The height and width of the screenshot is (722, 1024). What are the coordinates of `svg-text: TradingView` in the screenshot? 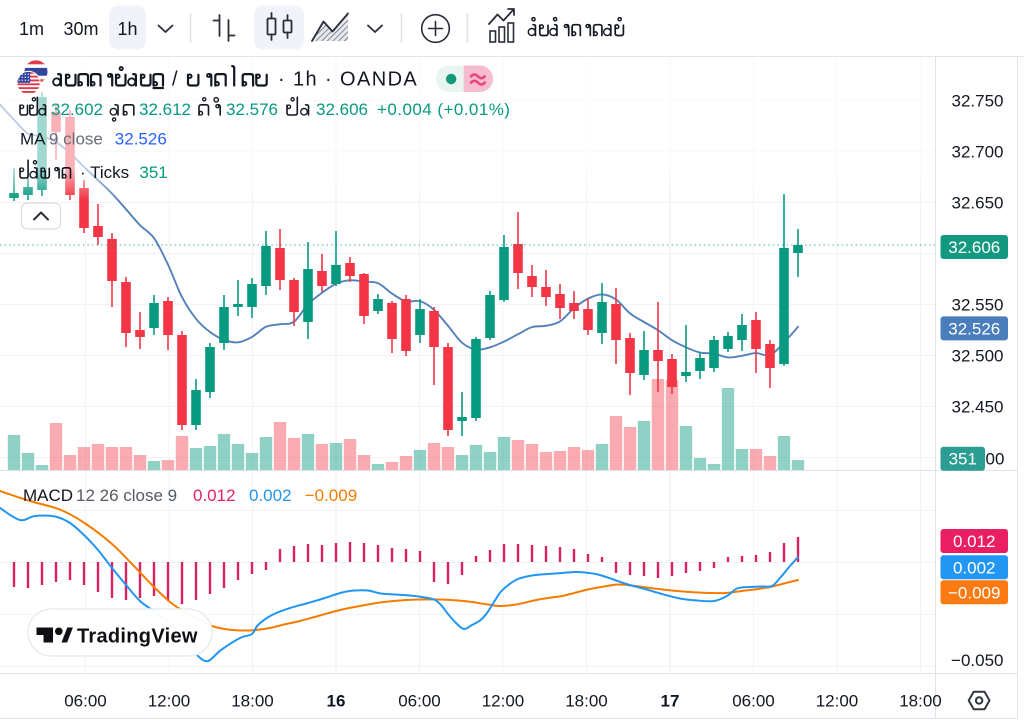 It's located at (137, 637).